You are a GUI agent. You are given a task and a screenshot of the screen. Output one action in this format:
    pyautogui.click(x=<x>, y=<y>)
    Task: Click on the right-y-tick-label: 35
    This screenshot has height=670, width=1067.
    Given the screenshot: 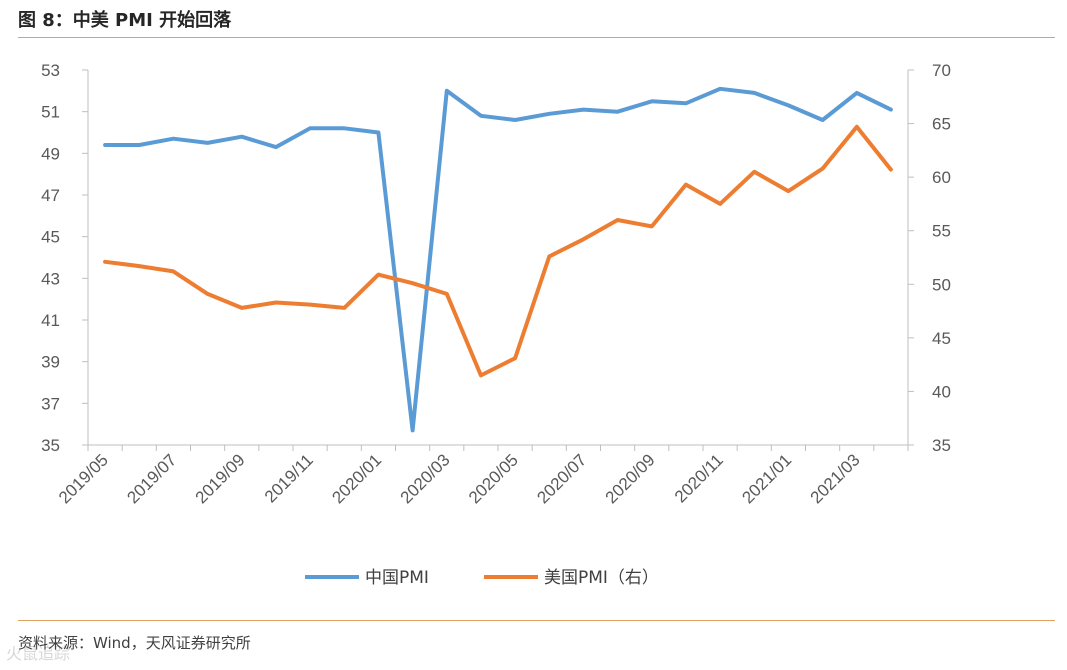 What is the action you would take?
    pyautogui.click(x=941, y=445)
    